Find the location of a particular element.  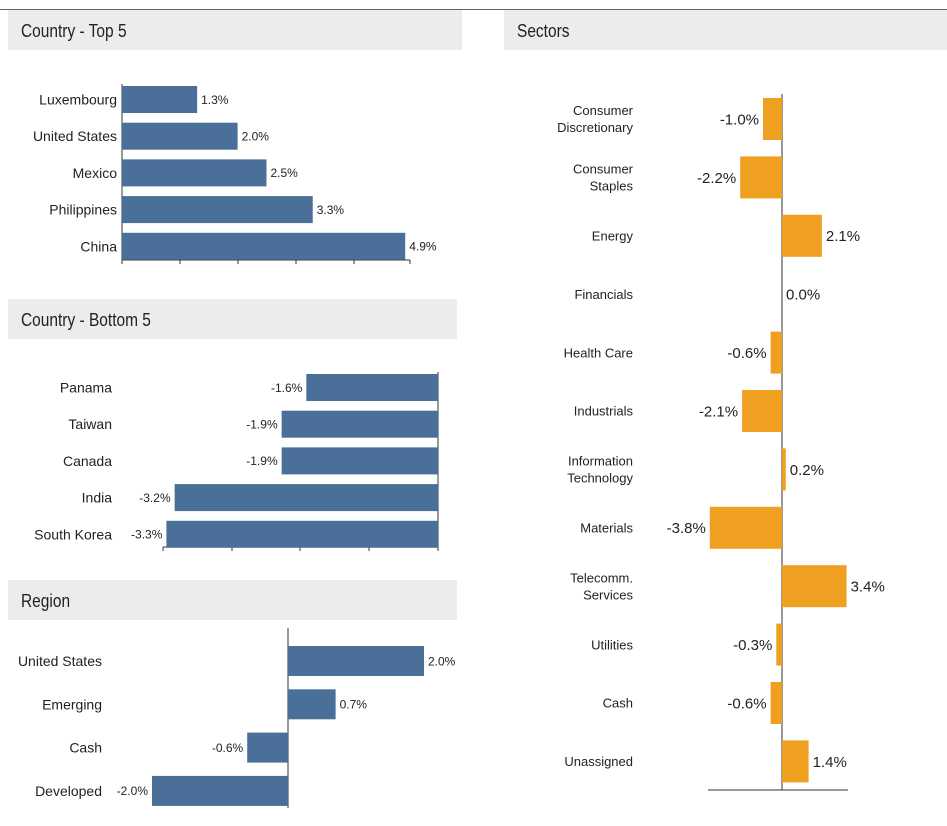

category-label: Telecomm. is located at coordinates (601, 577).